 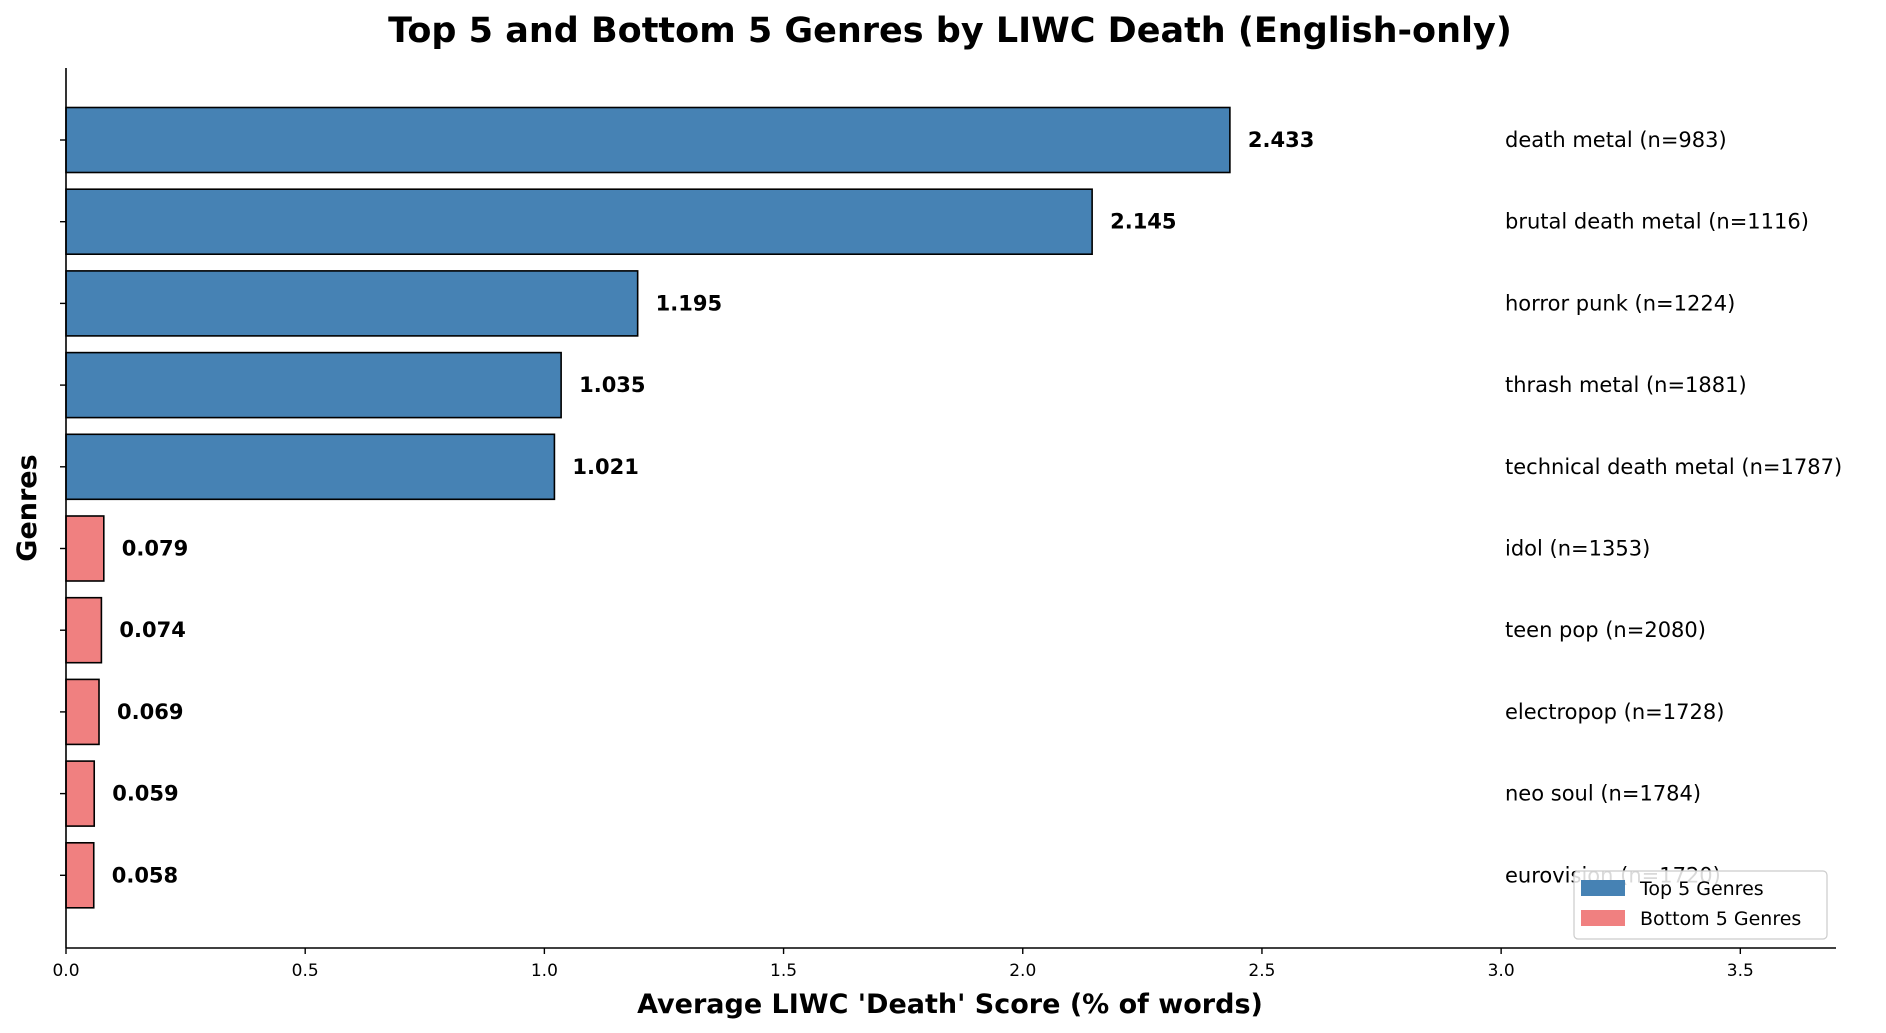 What do you see at coordinates (689, 303) in the screenshot?
I see `bar-value-label: 1.195` at bounding box center [689, 303].